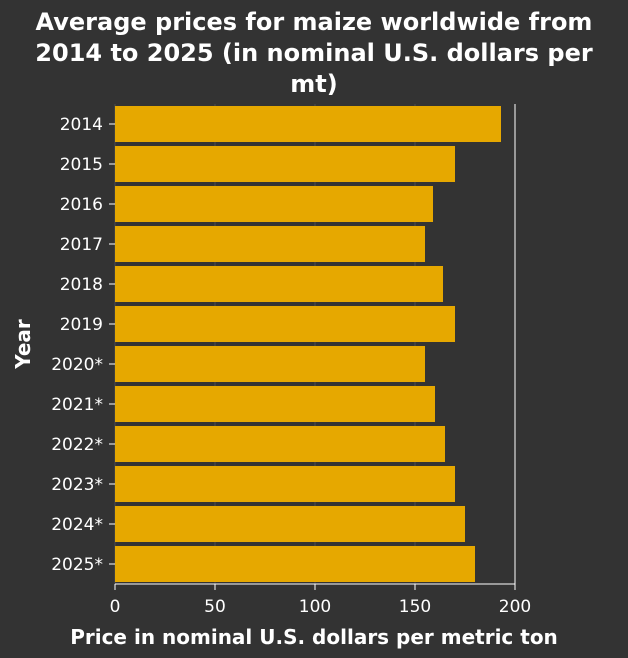 This screenshot has width=628, height=658. What do you see at coordinates (515, 607) in the screenshot?
I see `x-tick-label: 200` at bounding box center [515, 607].